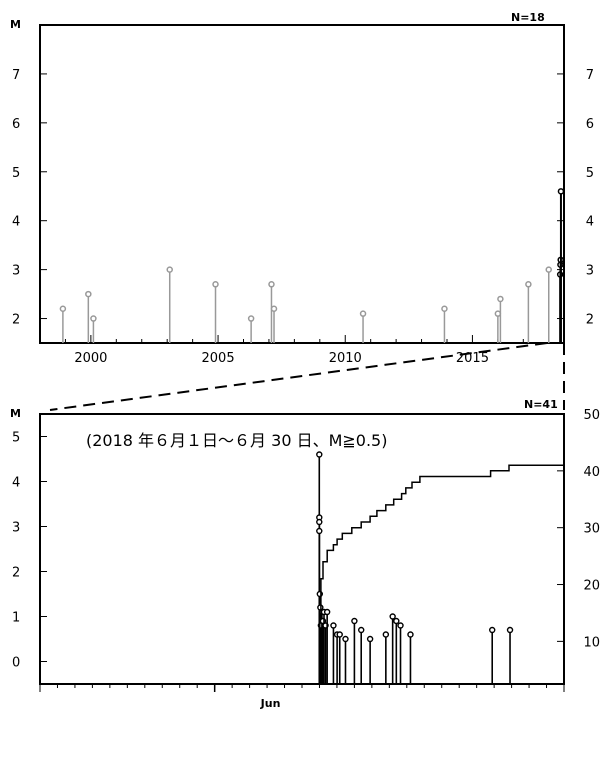 The height and width of the screenshot is (762, 606). What do you see at coordinates (590, 320) in the screenshot?
I see `y-tick-label-right: 2` at bounding box center [590, 320].